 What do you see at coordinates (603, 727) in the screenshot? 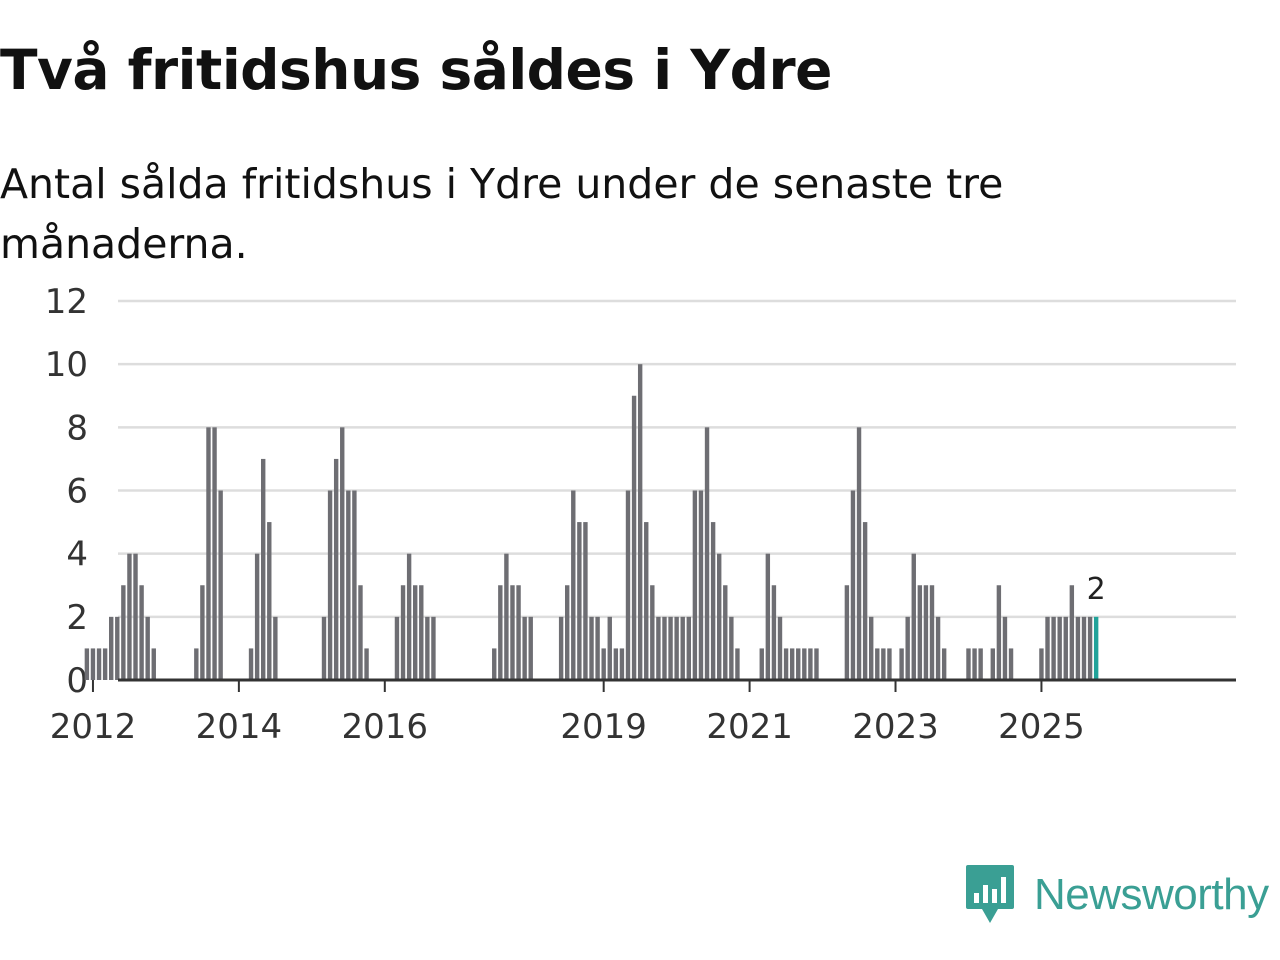
I see `x-tick-label: 2019` at bounding box center [603, 727].